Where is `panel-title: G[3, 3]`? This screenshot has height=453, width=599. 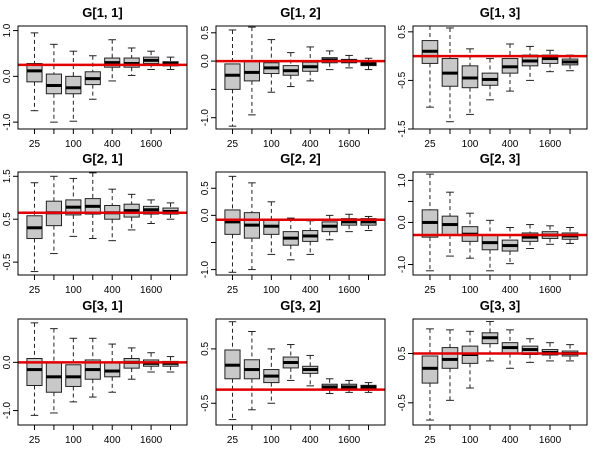 panel-title: G[3, 3] is located at coordinates (500, 305).